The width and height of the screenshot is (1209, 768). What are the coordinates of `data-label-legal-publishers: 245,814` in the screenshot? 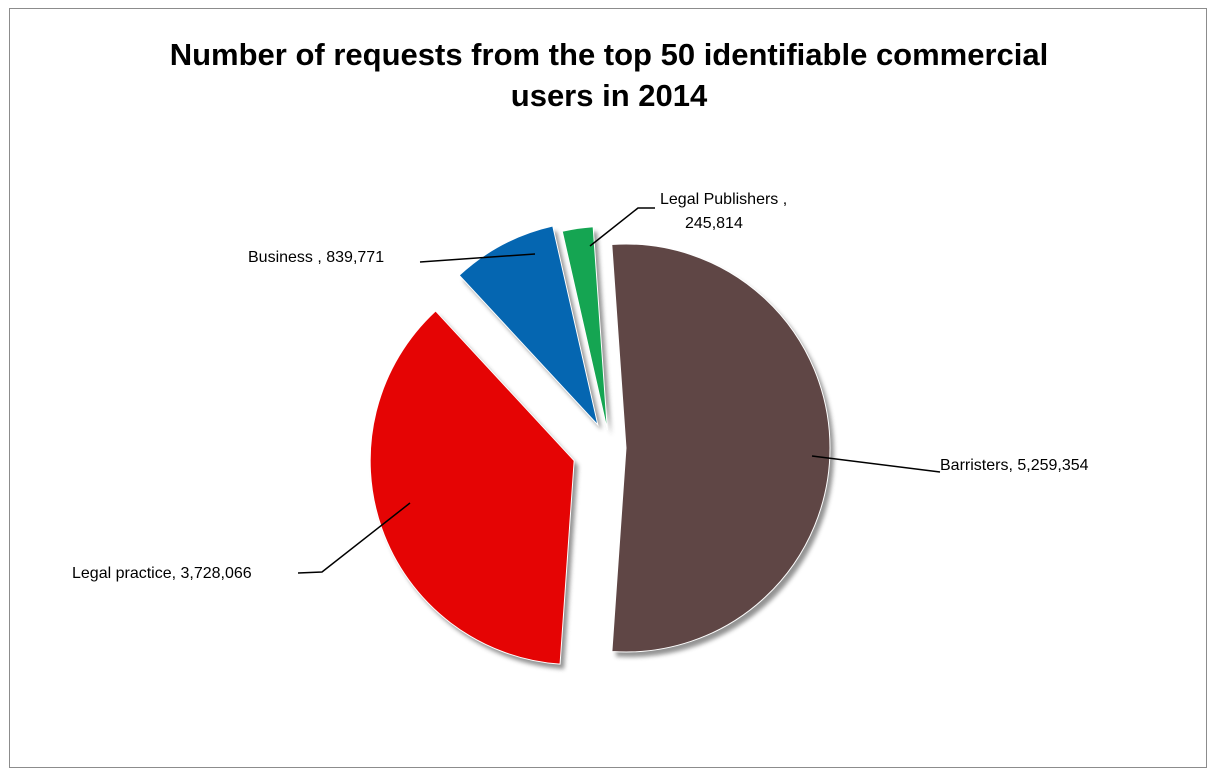 It's located at (714, 223).